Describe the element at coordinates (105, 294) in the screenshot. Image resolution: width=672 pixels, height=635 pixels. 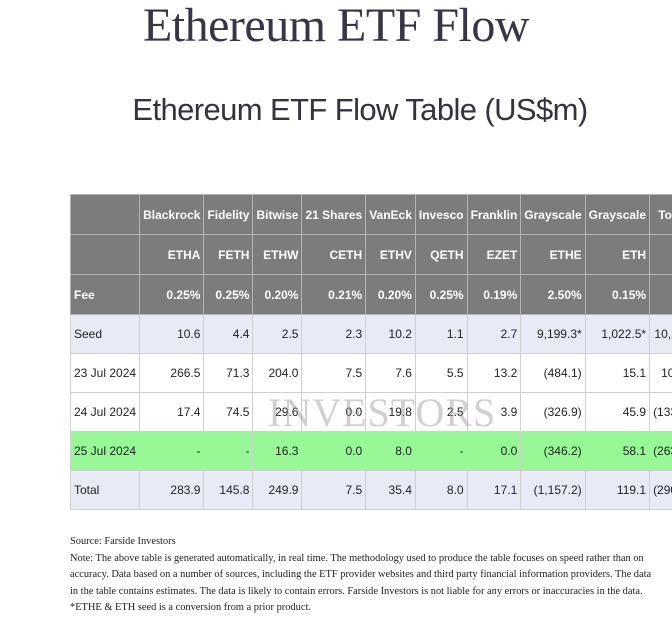
I see `fee-label: Fee` at that location.